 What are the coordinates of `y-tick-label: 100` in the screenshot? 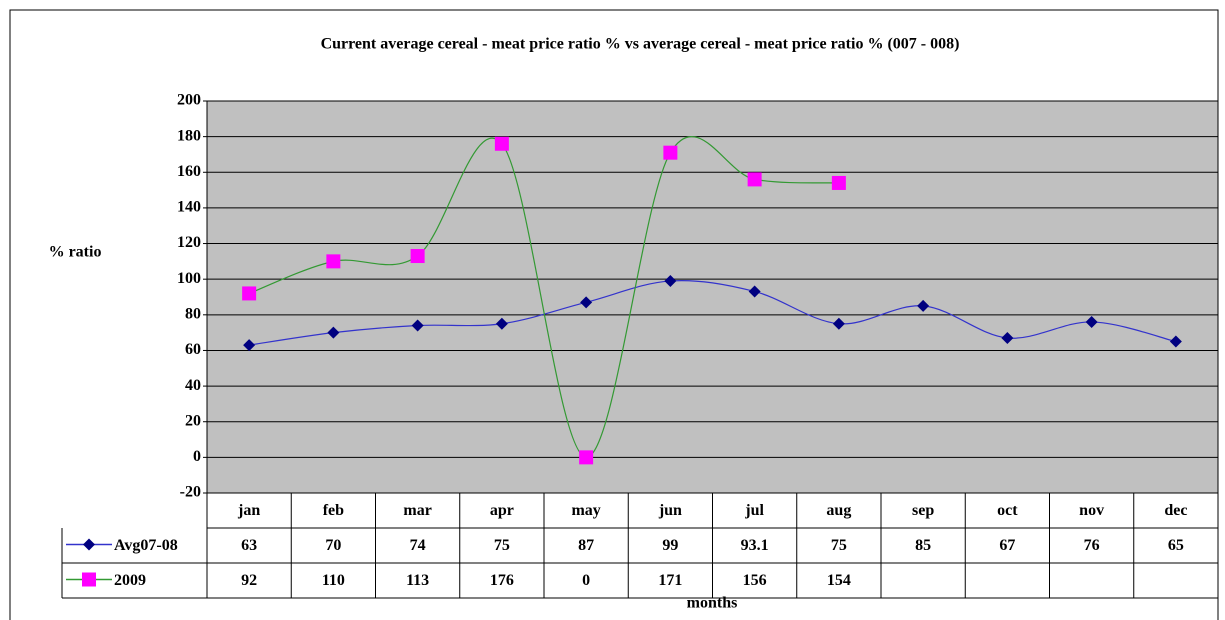 It's located at (189, 278).